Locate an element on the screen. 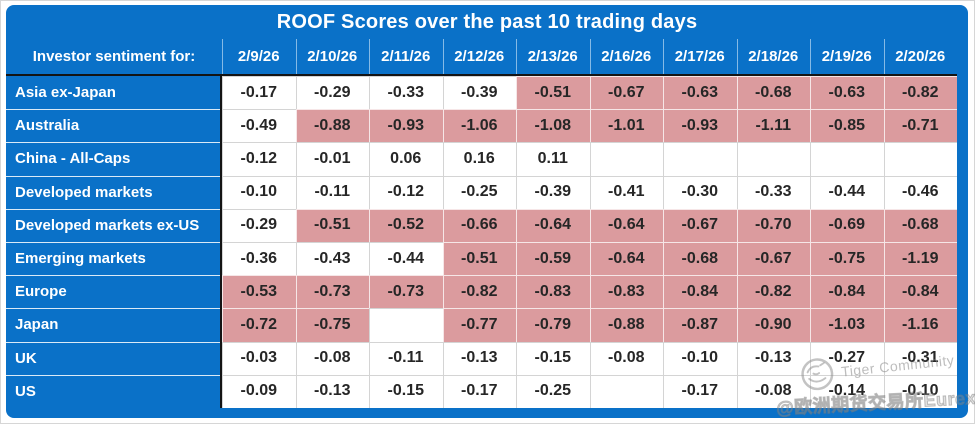 This screenshot has height=424, width=975. score-cell: -0.59 is located at coordinates (553, 259).